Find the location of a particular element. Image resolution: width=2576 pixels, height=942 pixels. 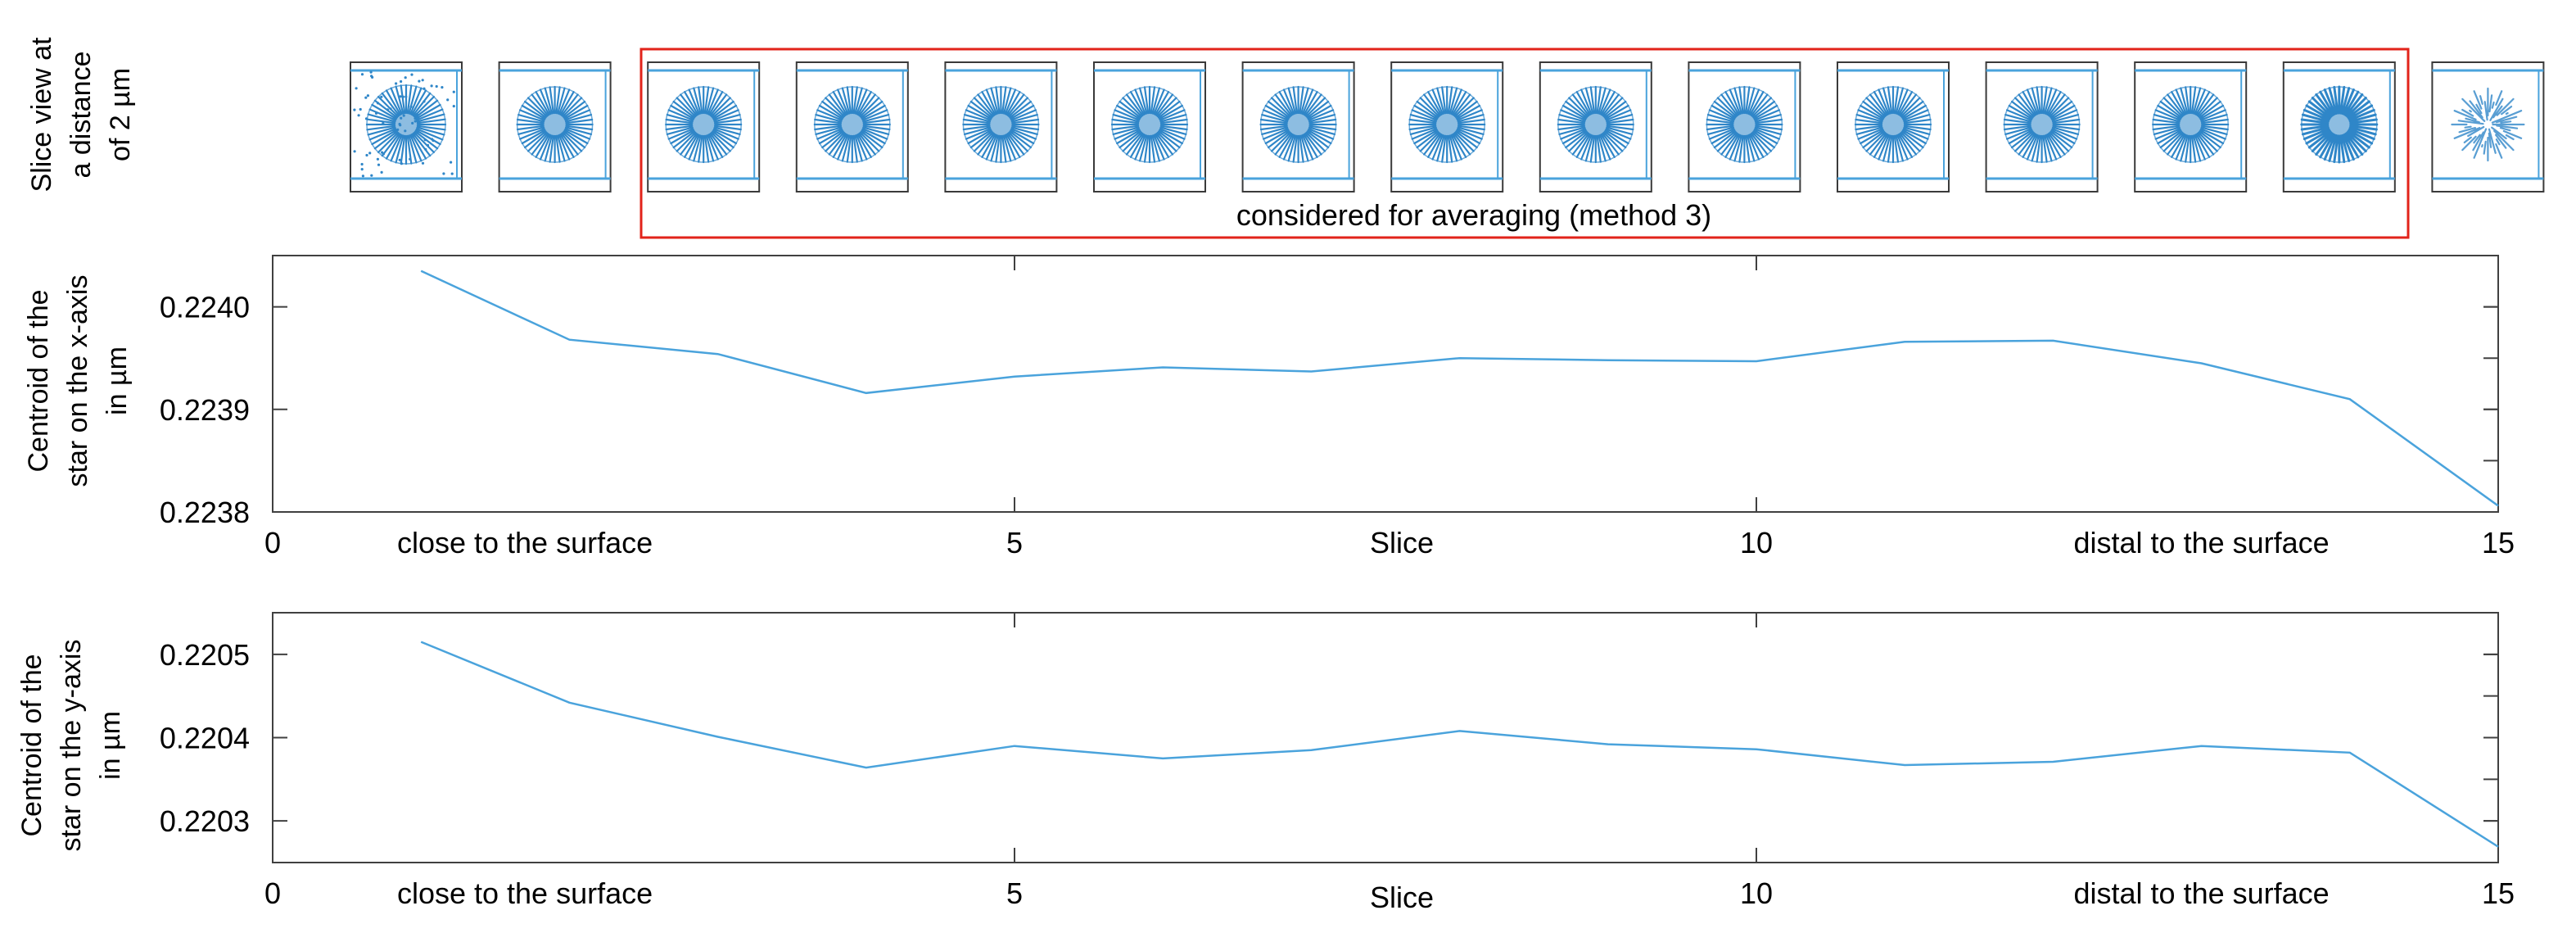

chart-y-x-tick-label: 0 is located at coordinates (272, 893).